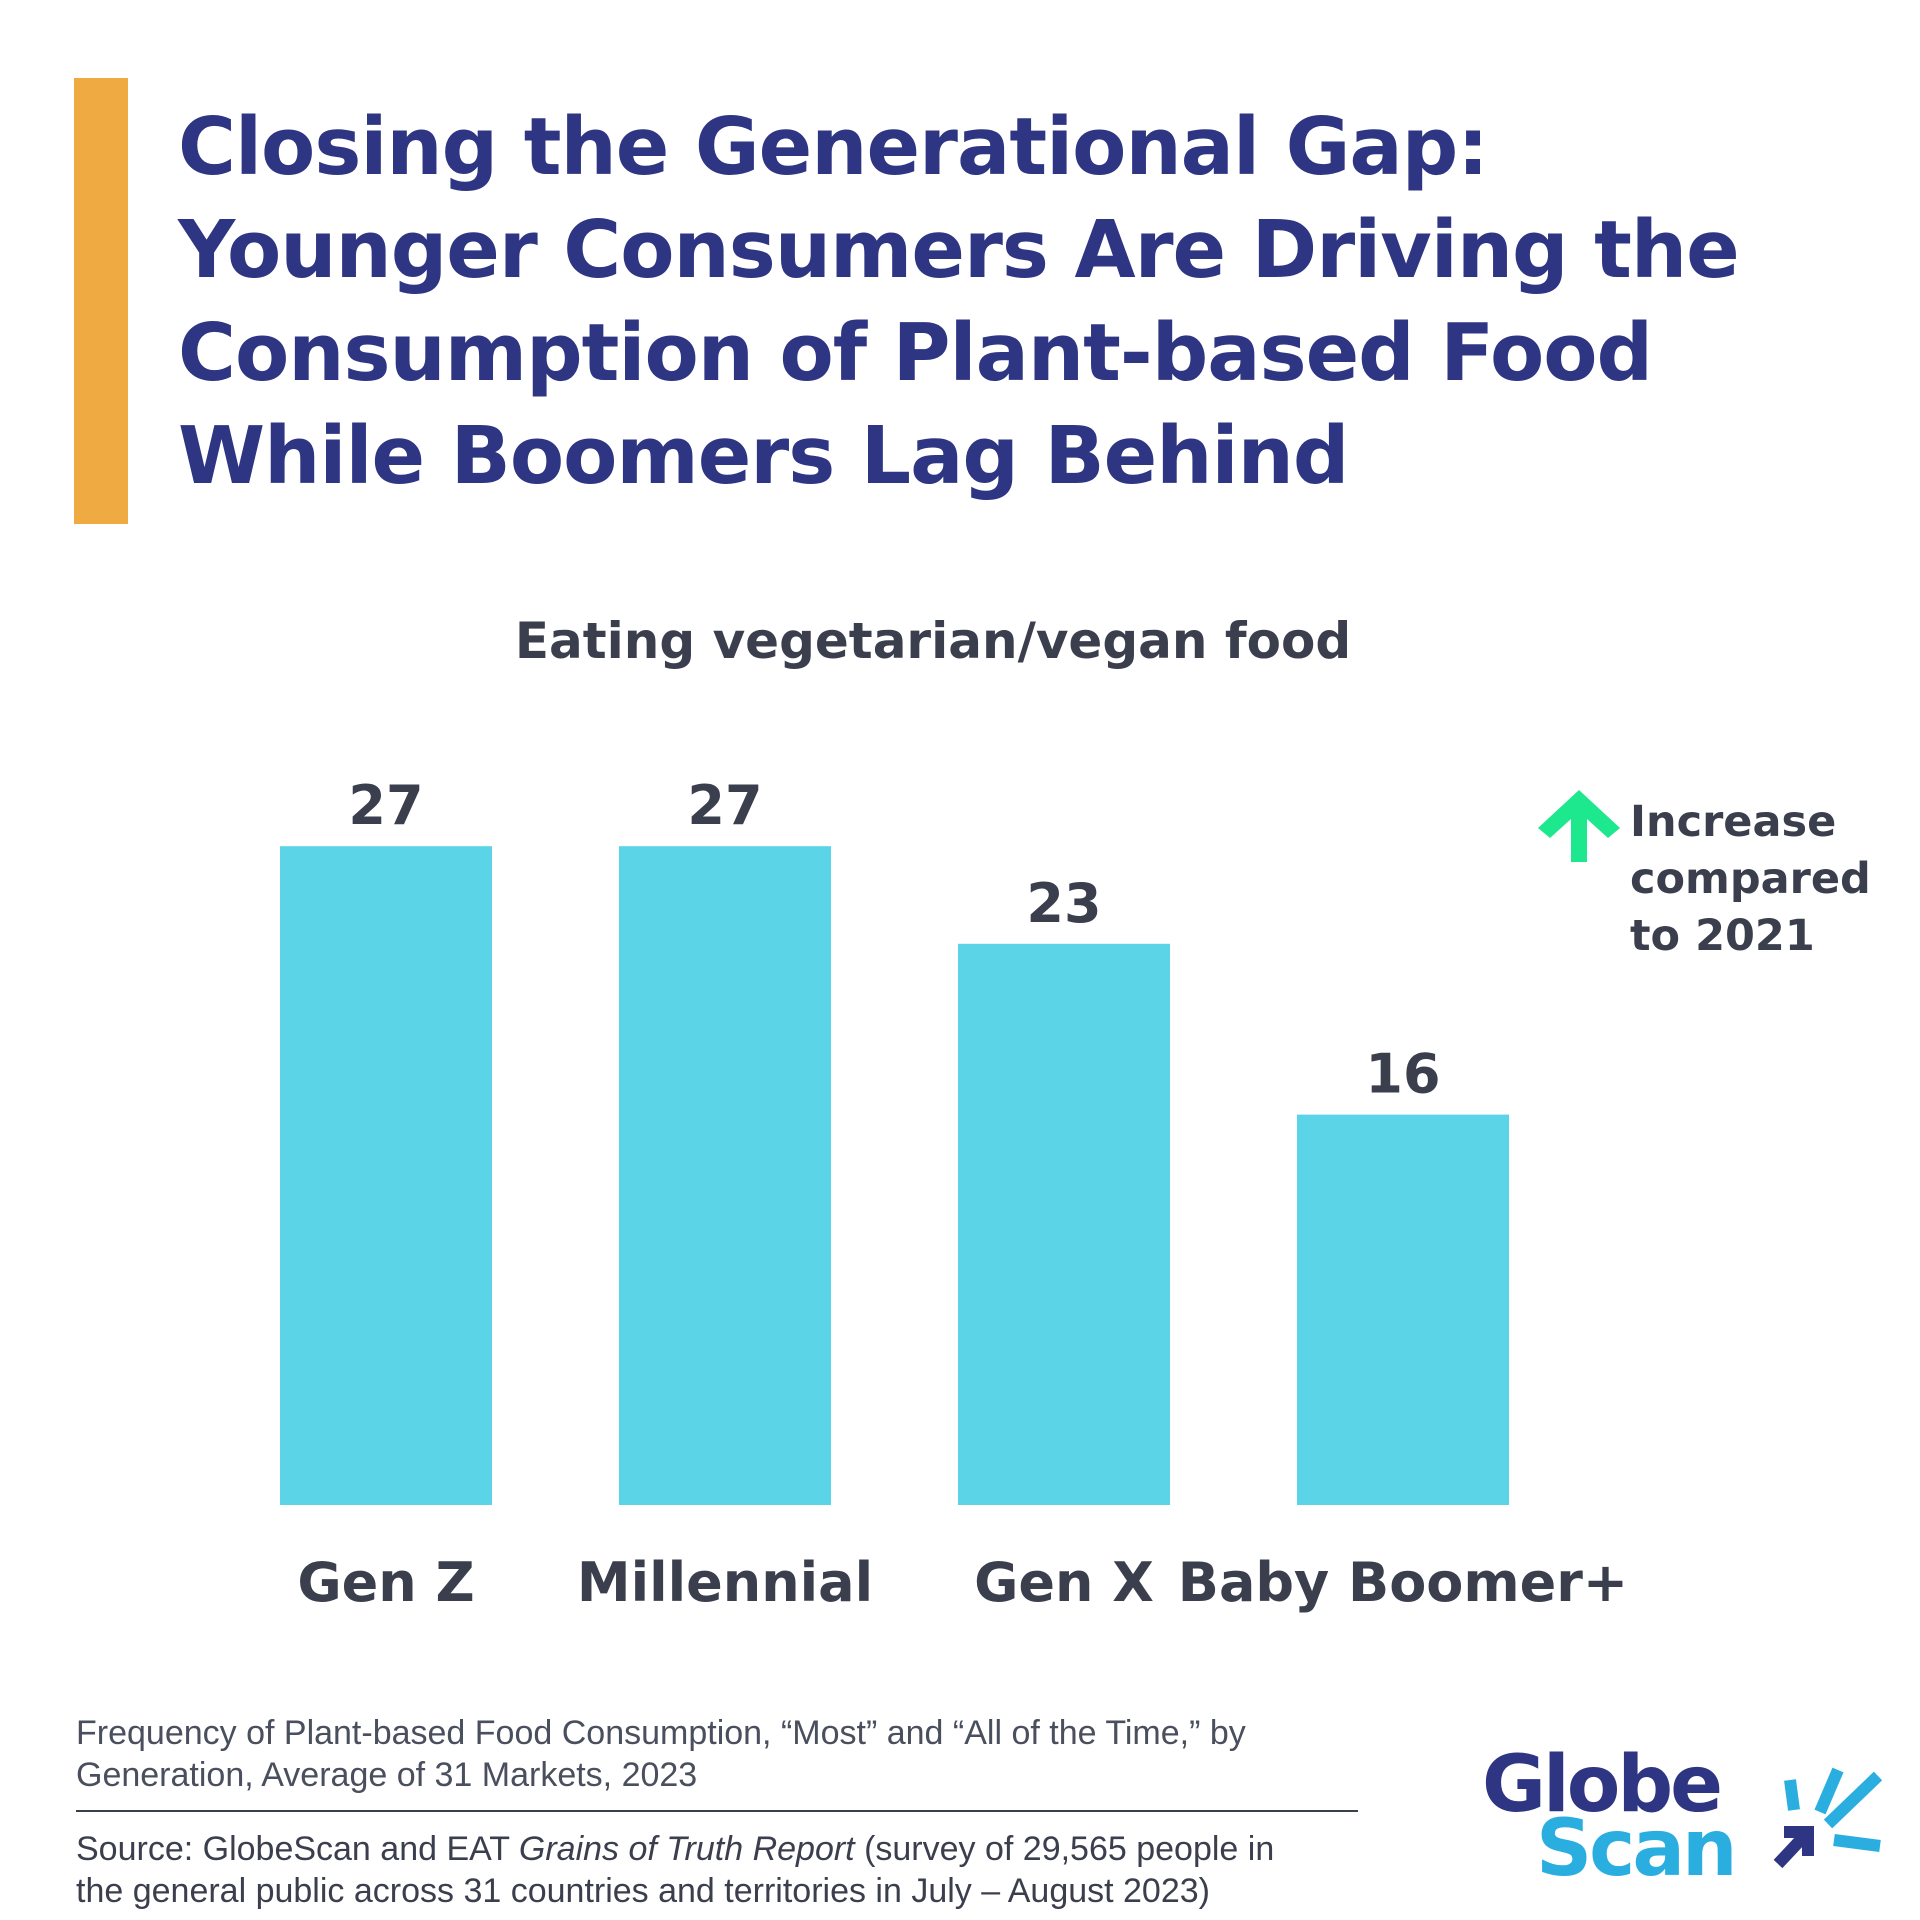 Image resolution: width=1920 pixels, height=1920 pixels. I want to click on globescan-logo: Globe Scan, so click(1682, 1821).